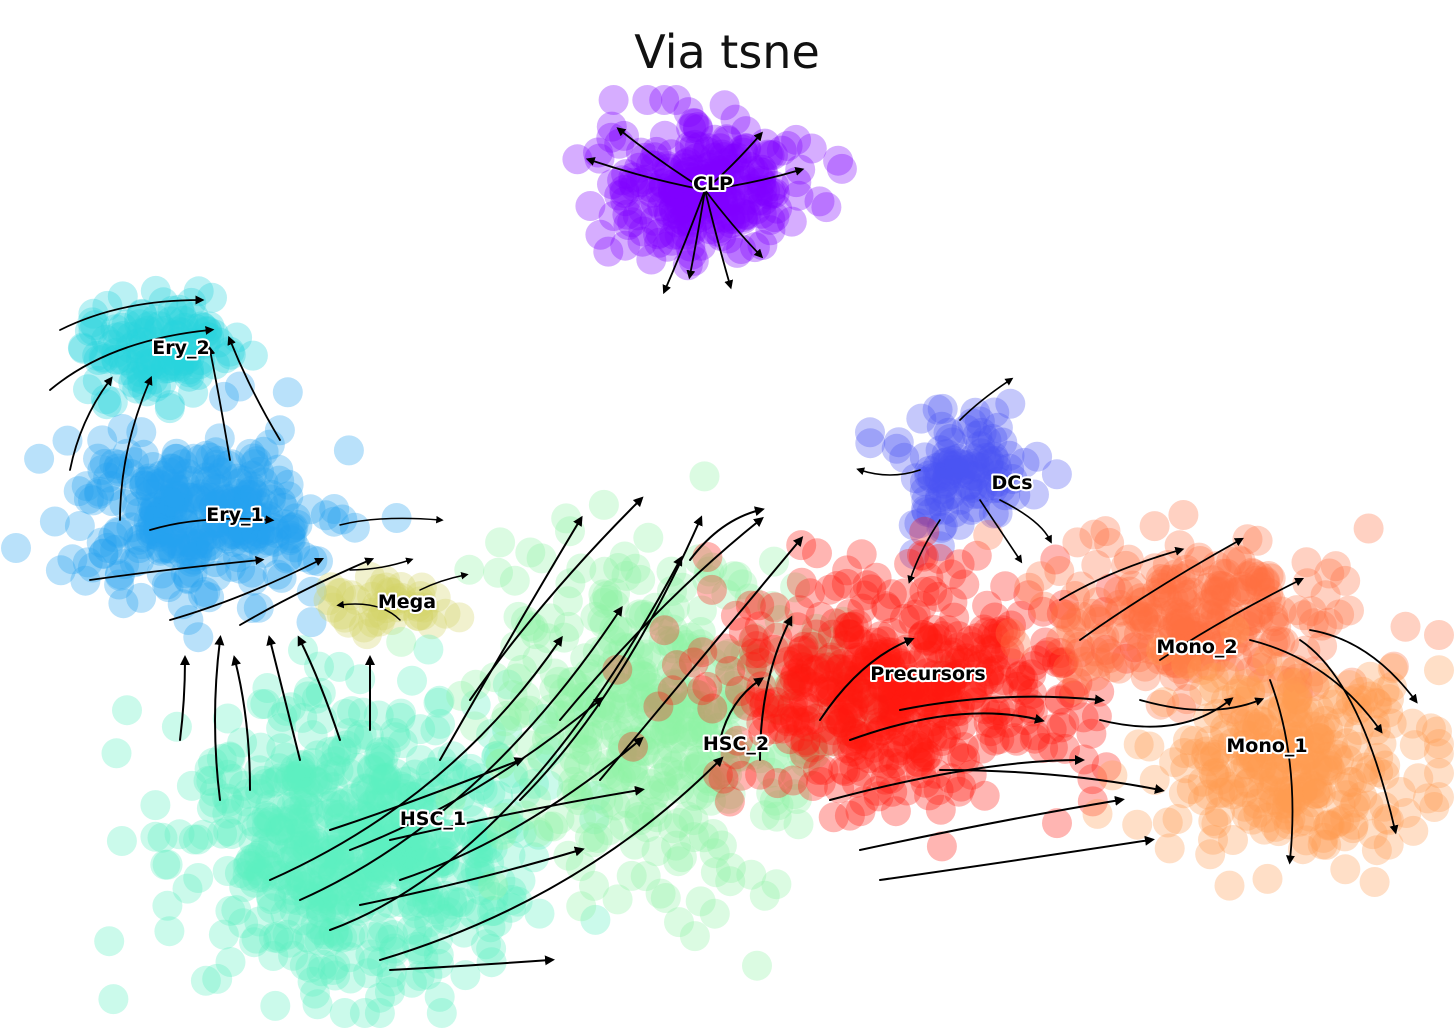 The width and height of the screenshot is (1455, 1029). What do you see at coordinates (407, 602) in the screenshot?
I see `cluster-label-mega: Mega` at bounding box center [407, 602].